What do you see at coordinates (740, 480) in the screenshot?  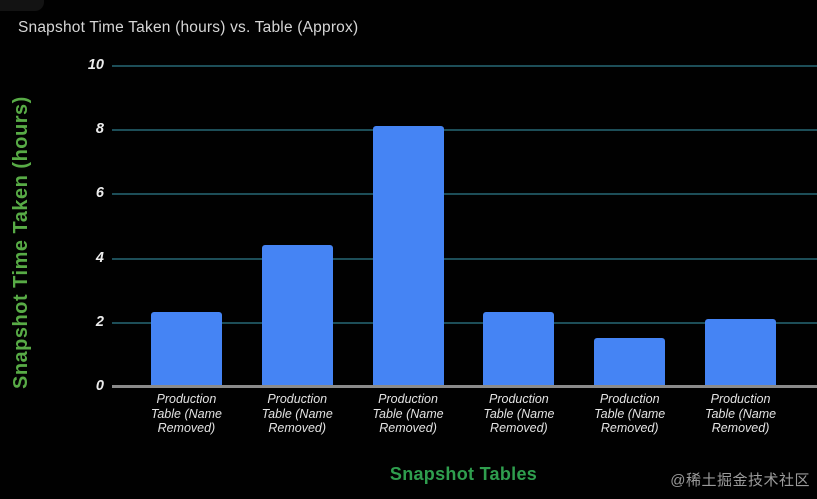 I see `watermark: @稀土掘金技术社区` at bounding box center [740, 480].